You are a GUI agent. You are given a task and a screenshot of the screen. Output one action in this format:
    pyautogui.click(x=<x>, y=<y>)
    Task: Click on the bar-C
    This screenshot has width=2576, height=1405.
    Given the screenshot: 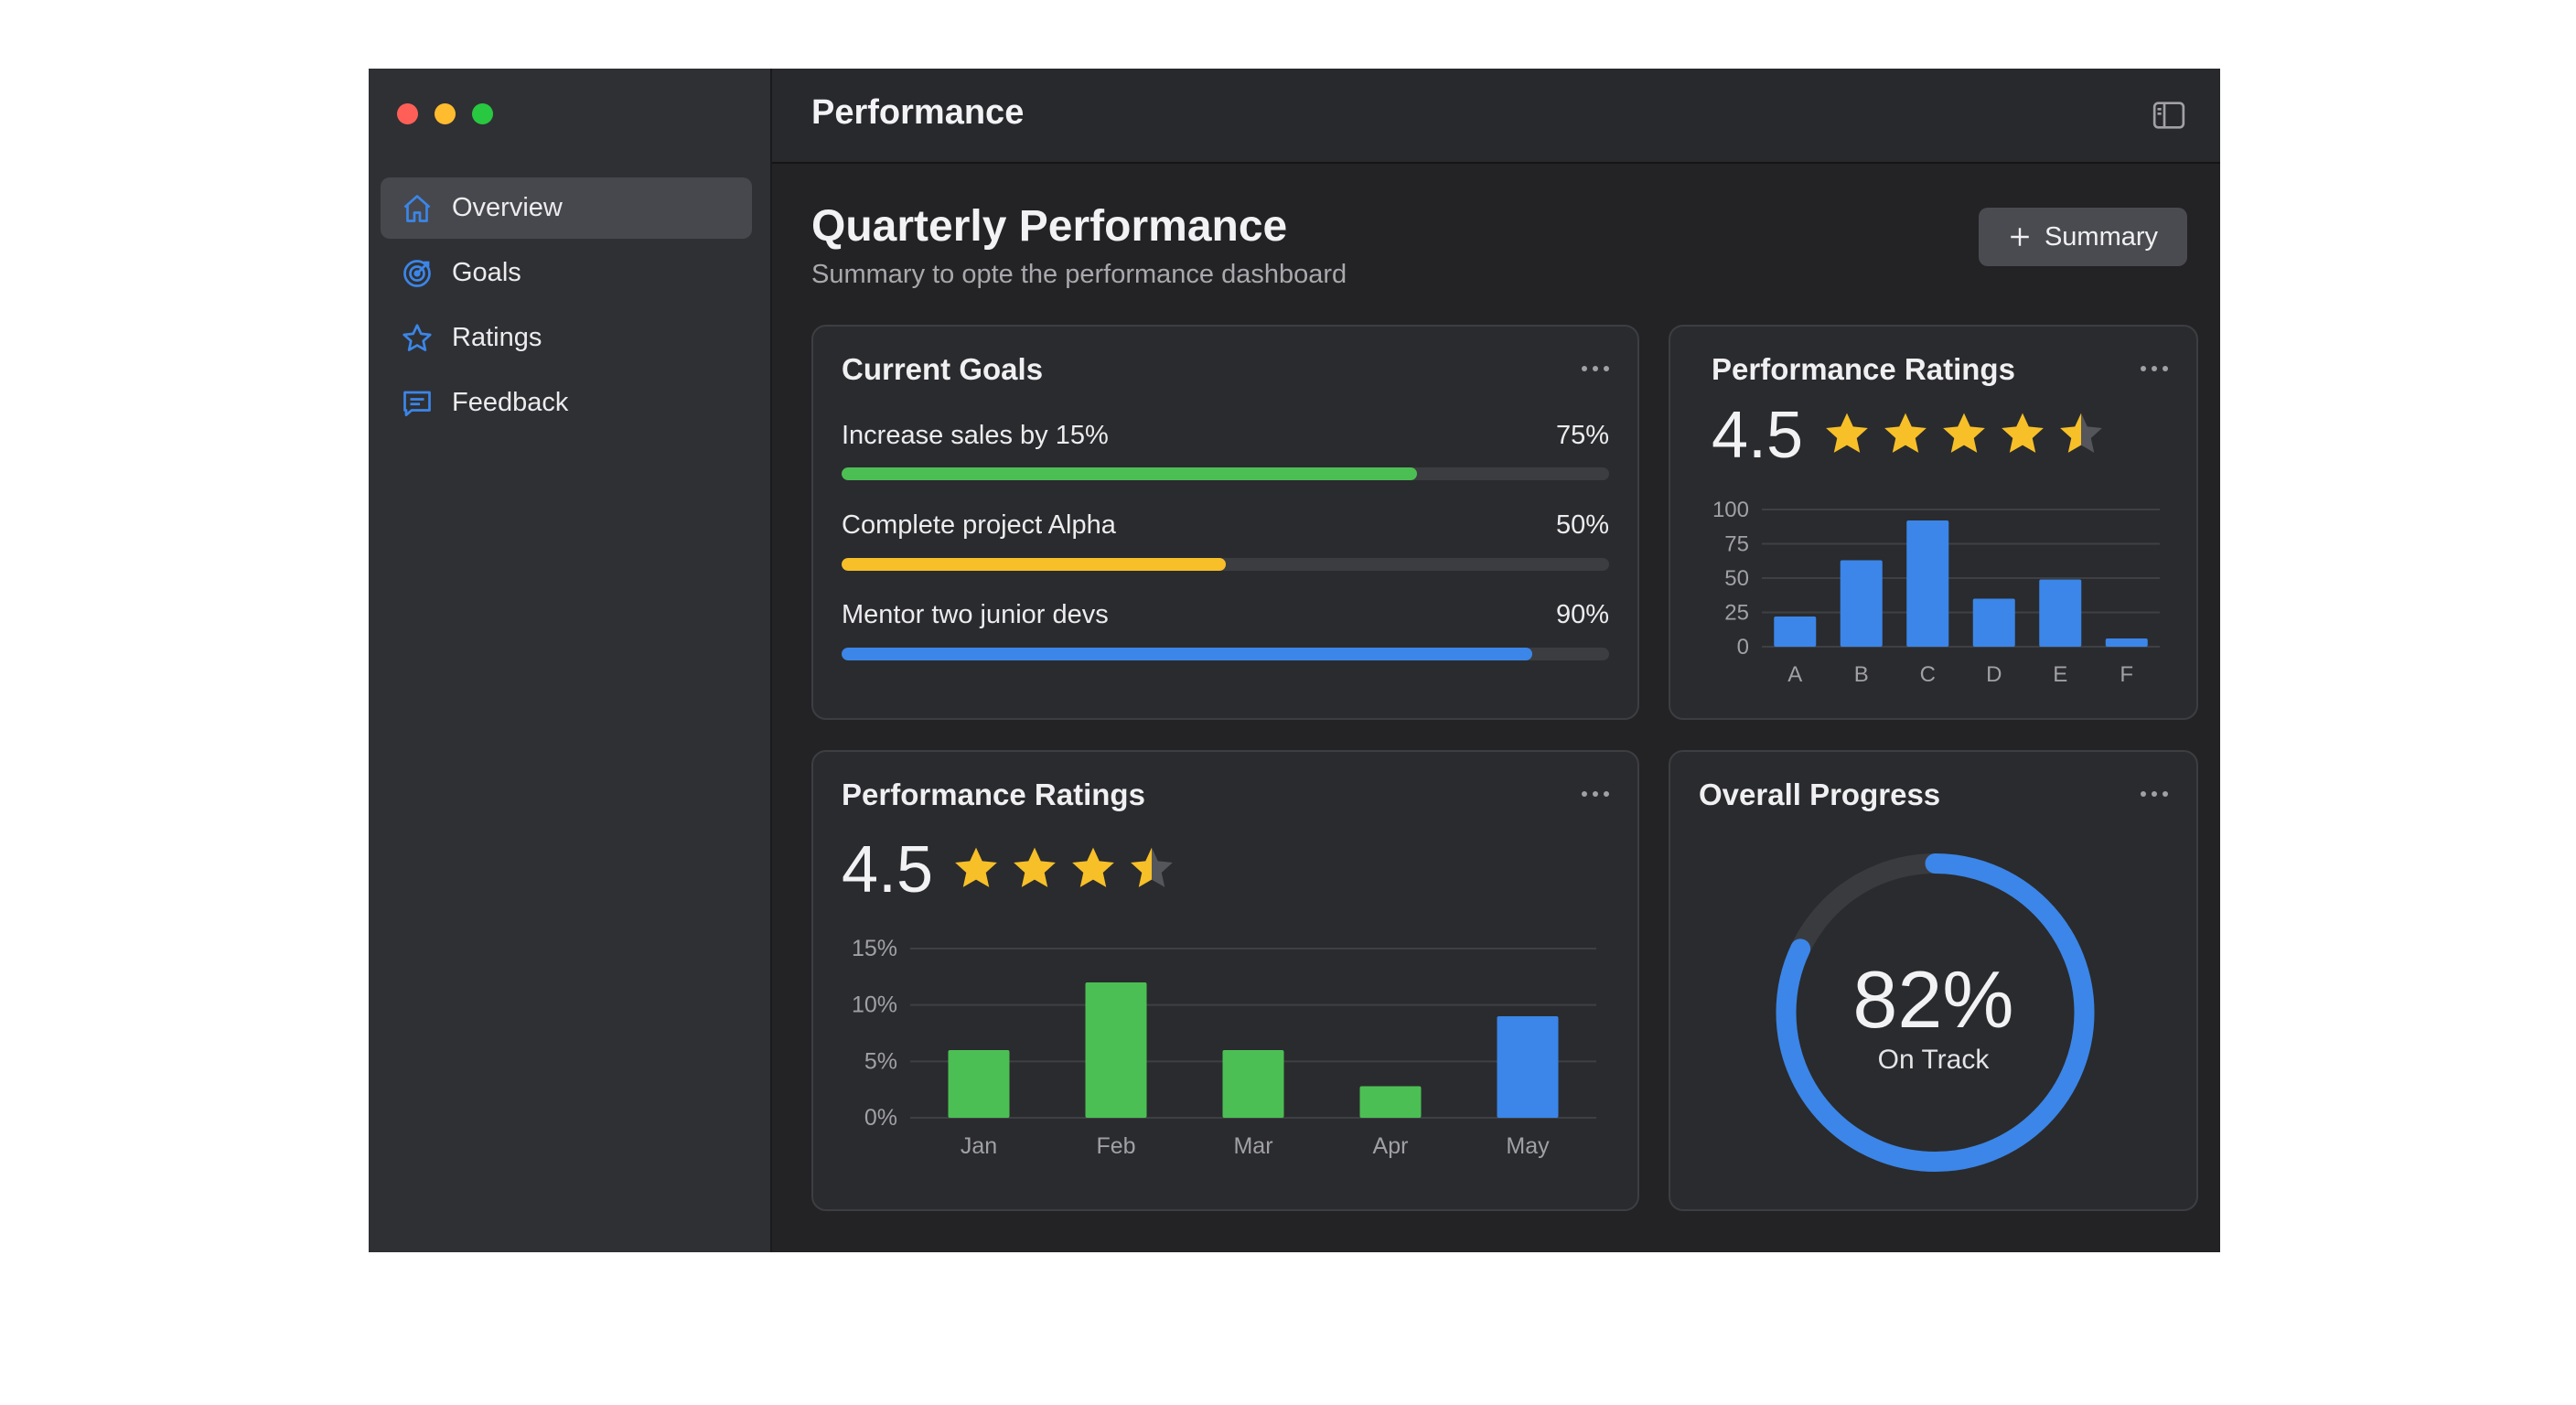 What is the action you would take?
    pyautogui.click(x=1928, y=584)
    